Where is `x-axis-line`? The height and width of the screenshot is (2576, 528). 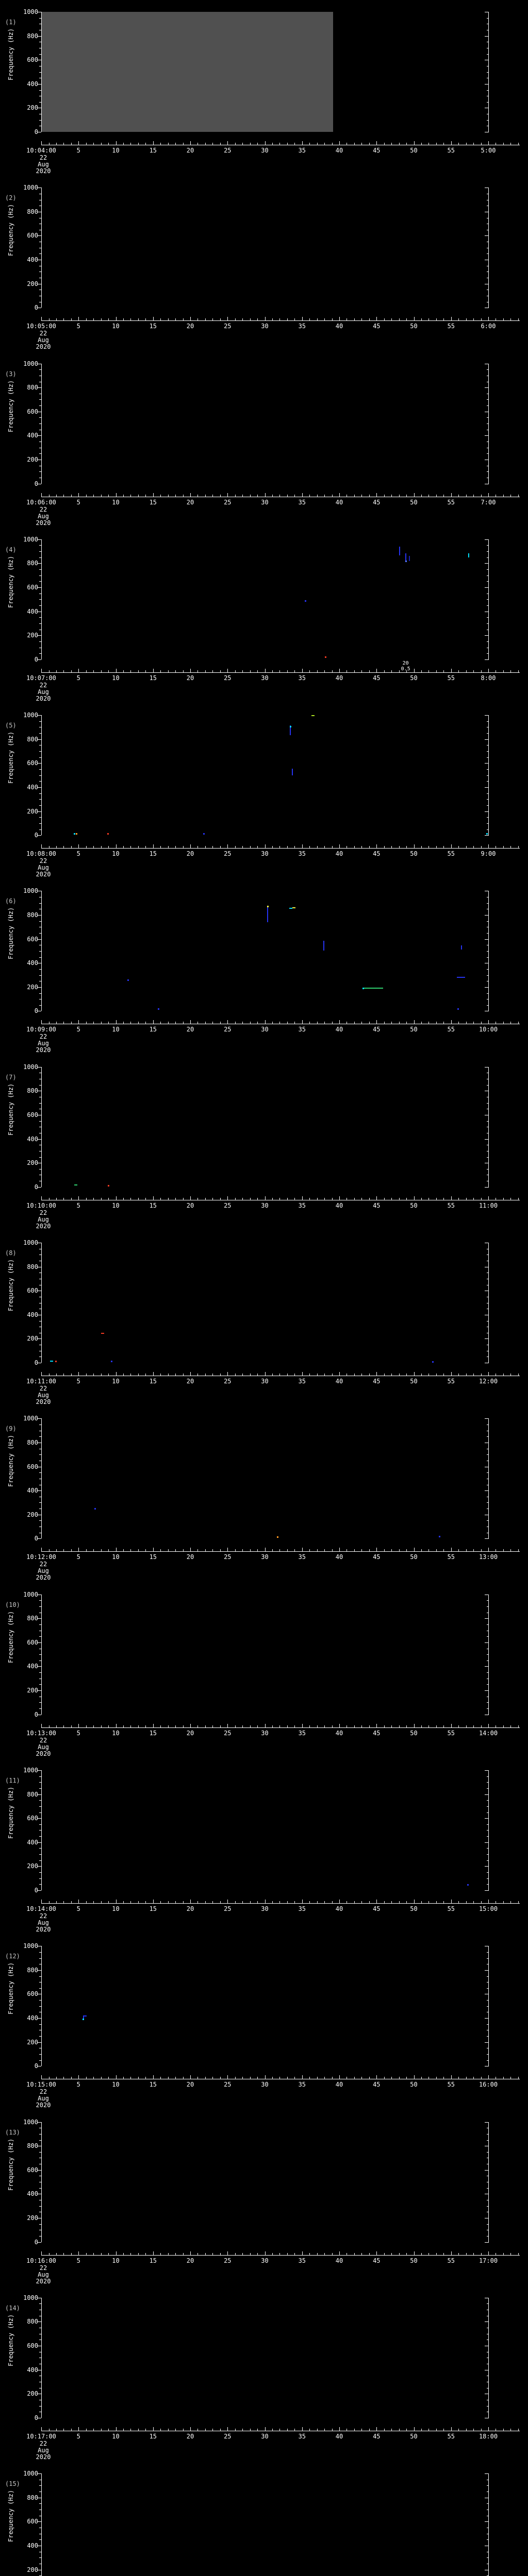
x-axis-line is located at coordinates (280, 2255).